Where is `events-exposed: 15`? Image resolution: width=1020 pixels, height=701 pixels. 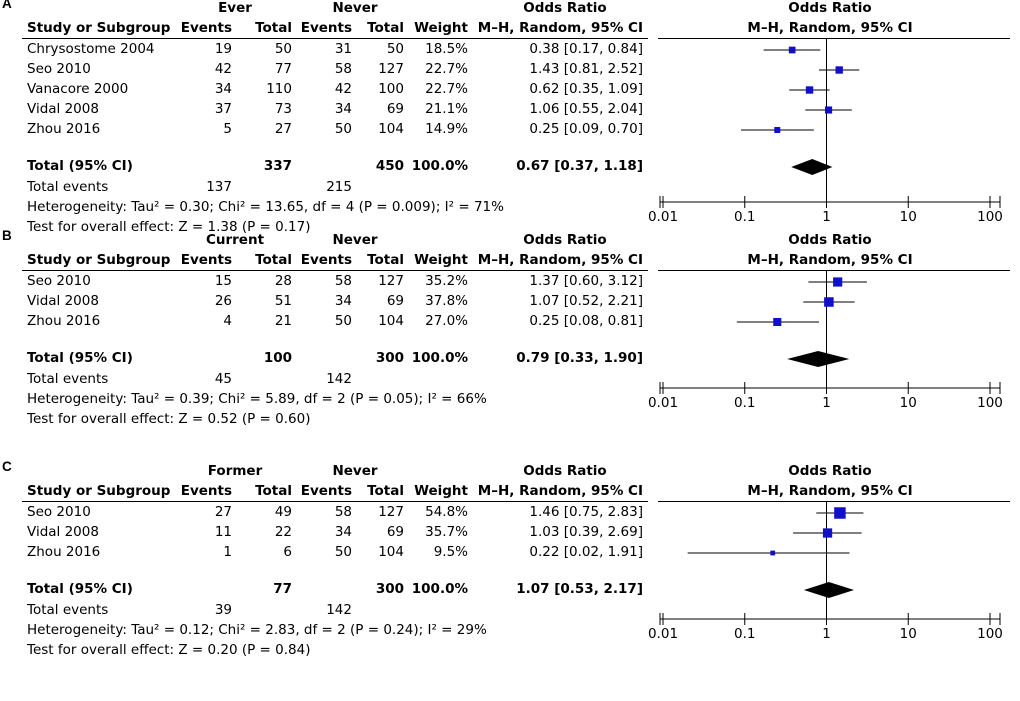
events-exposed: 15 is located at coordinates (223, 281).